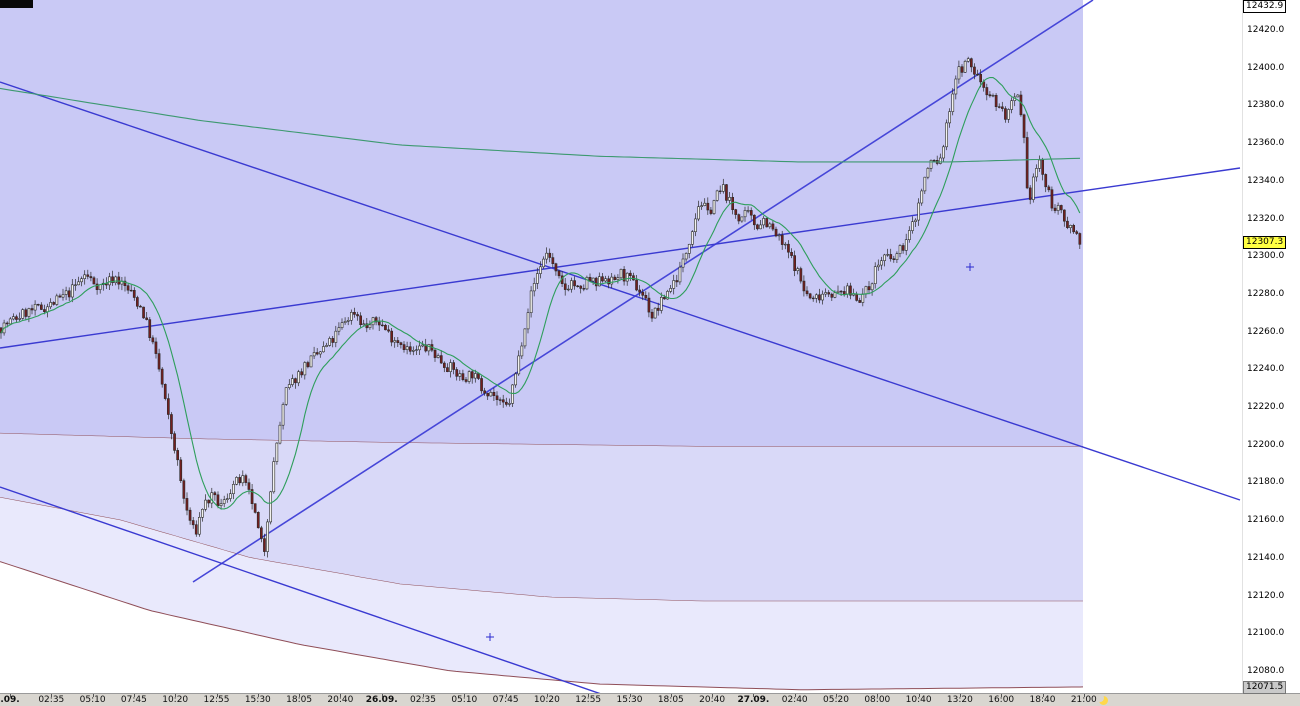  Describe the element at coordinates (1266, 670) in the screenshot. I see `y-axis-label: 12080.0` at that location.